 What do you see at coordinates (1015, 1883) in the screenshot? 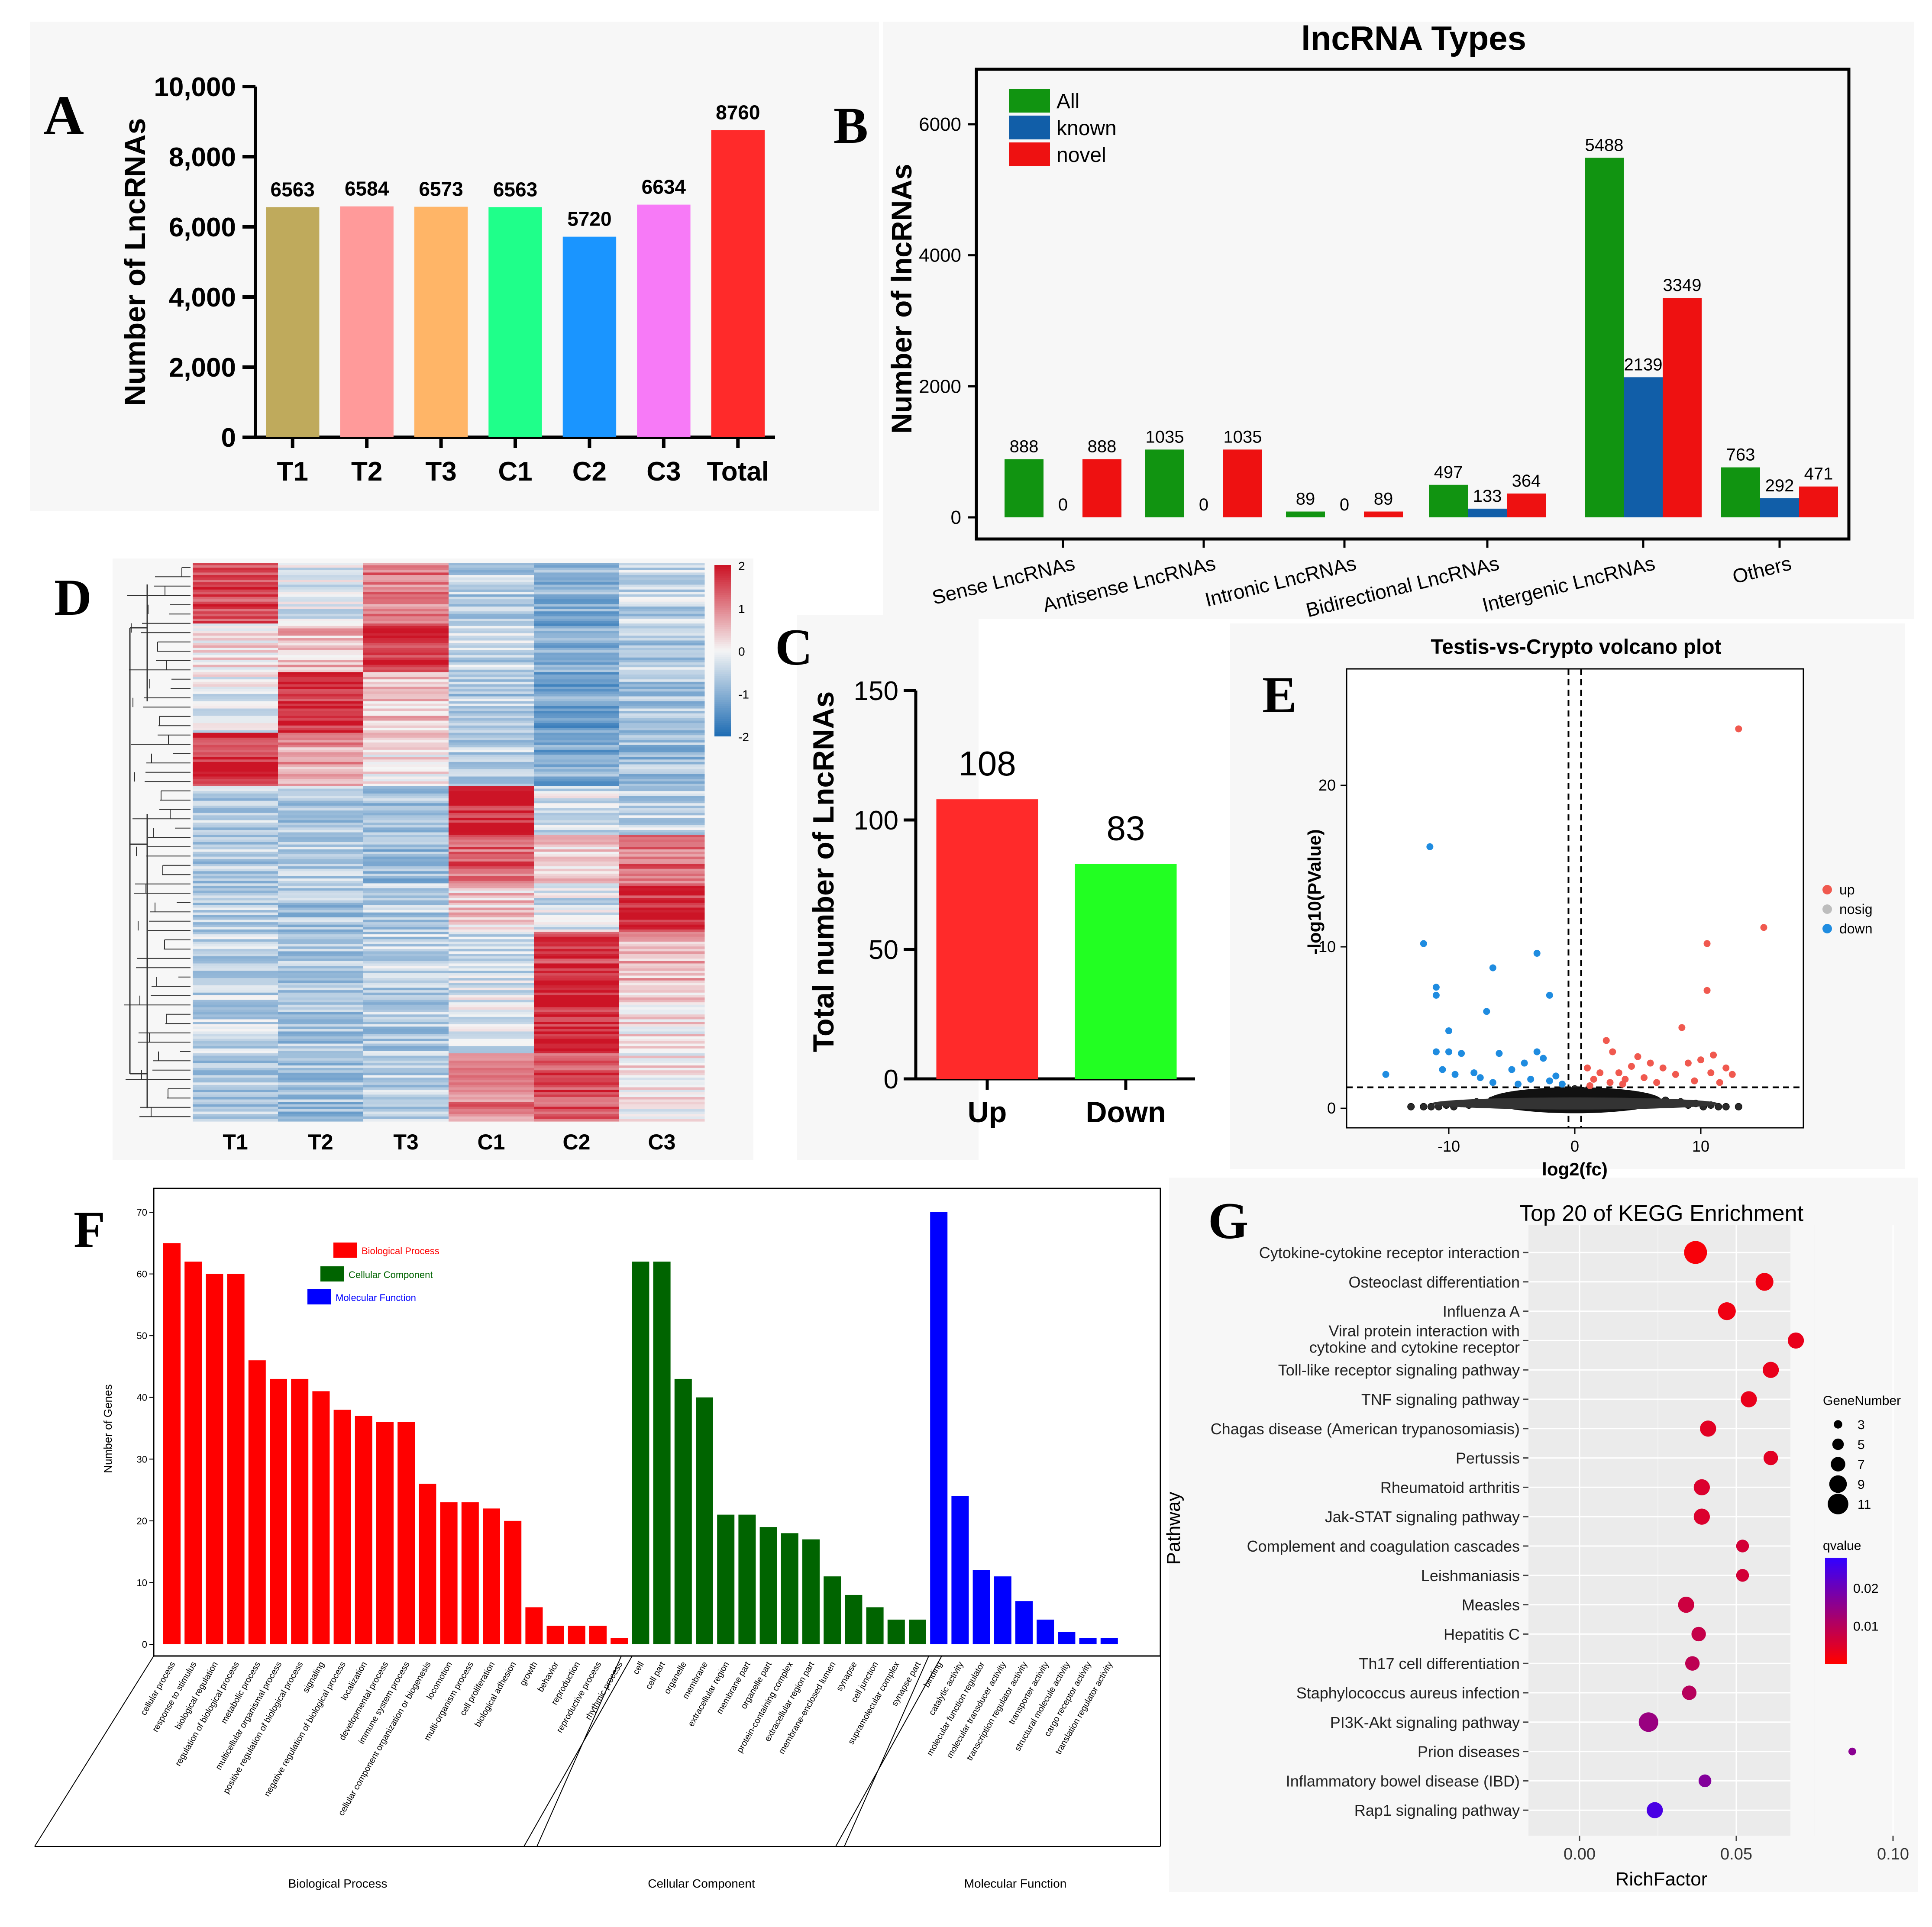
I see `f-group-label: Molecular Function` at bounding box center [1015, 1883].